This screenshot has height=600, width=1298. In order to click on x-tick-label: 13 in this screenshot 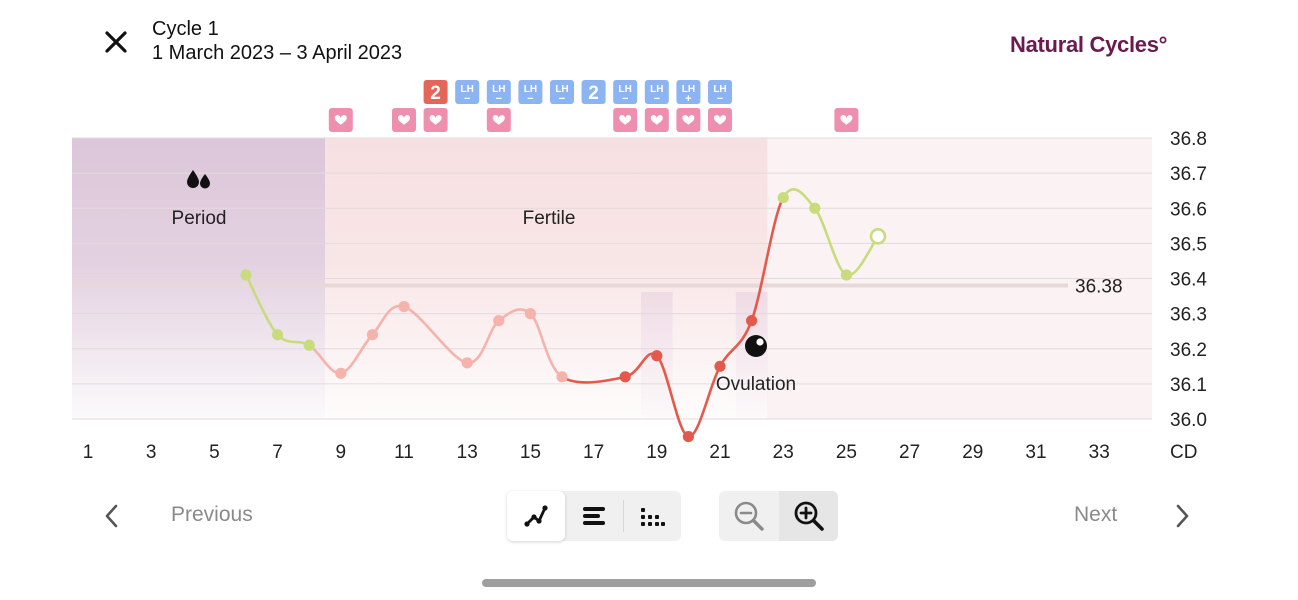, I will do `click(467, 452)`.